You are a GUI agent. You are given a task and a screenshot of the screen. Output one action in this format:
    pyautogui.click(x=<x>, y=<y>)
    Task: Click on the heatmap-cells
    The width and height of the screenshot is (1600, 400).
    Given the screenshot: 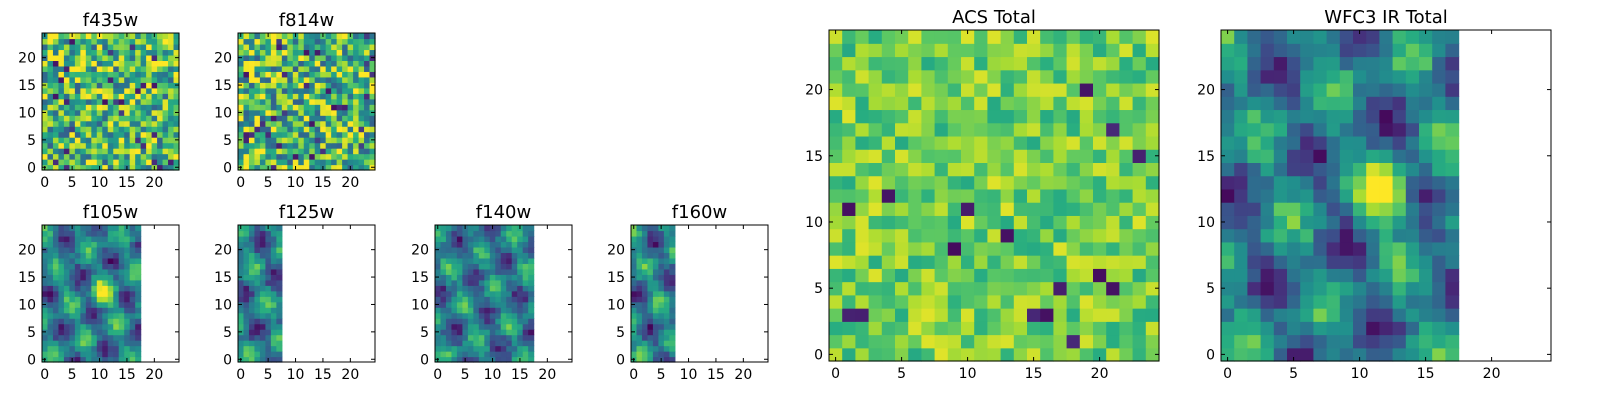 What is the action you would take?
    pyautogui.click(x=1340, y=196)
    